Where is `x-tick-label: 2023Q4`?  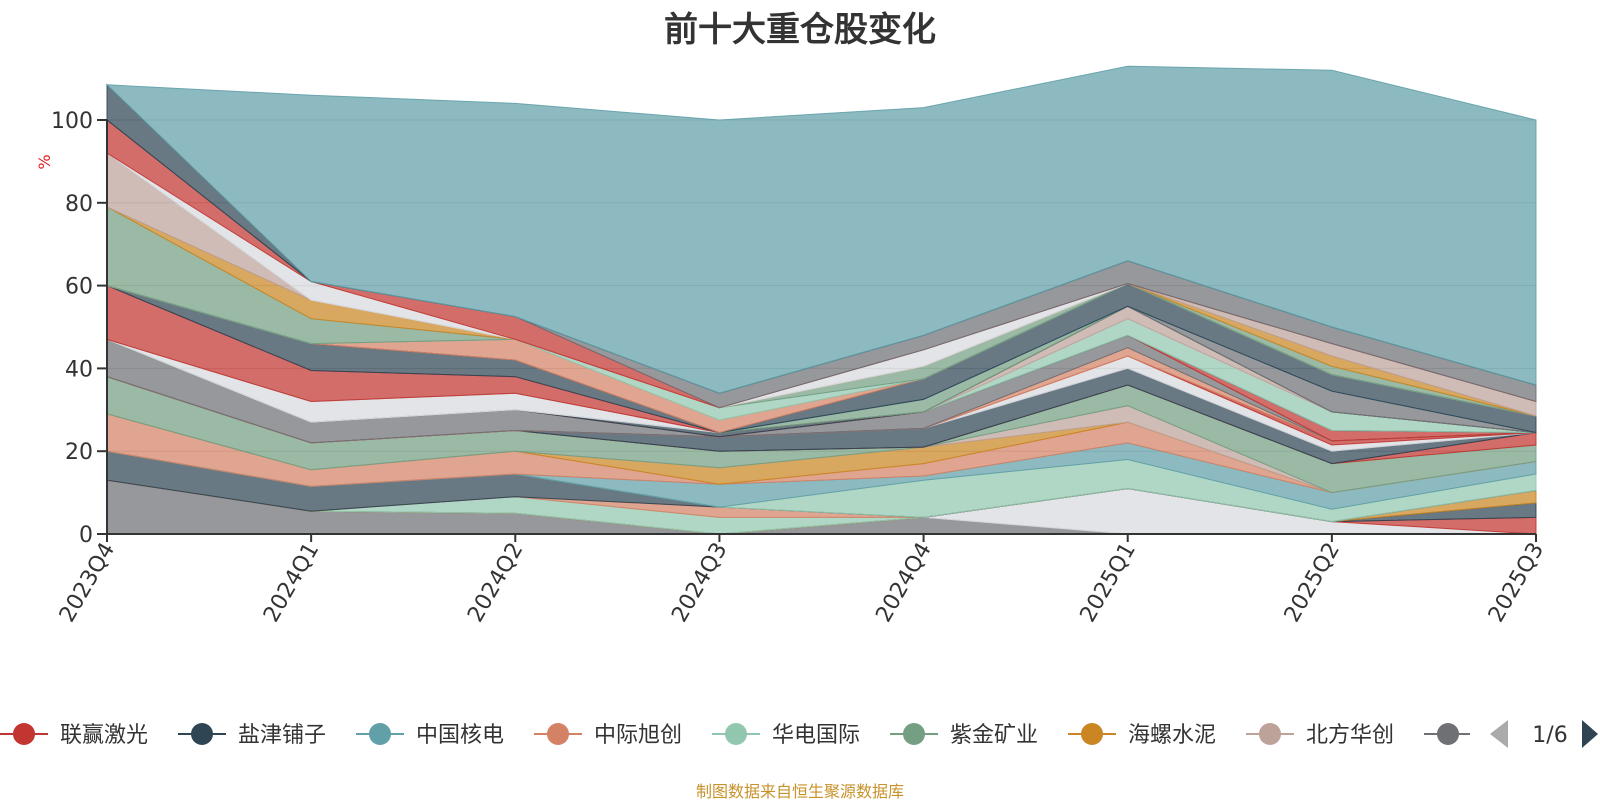 x-tick-label: 2023Q4 is located at coordinates (87, 583).